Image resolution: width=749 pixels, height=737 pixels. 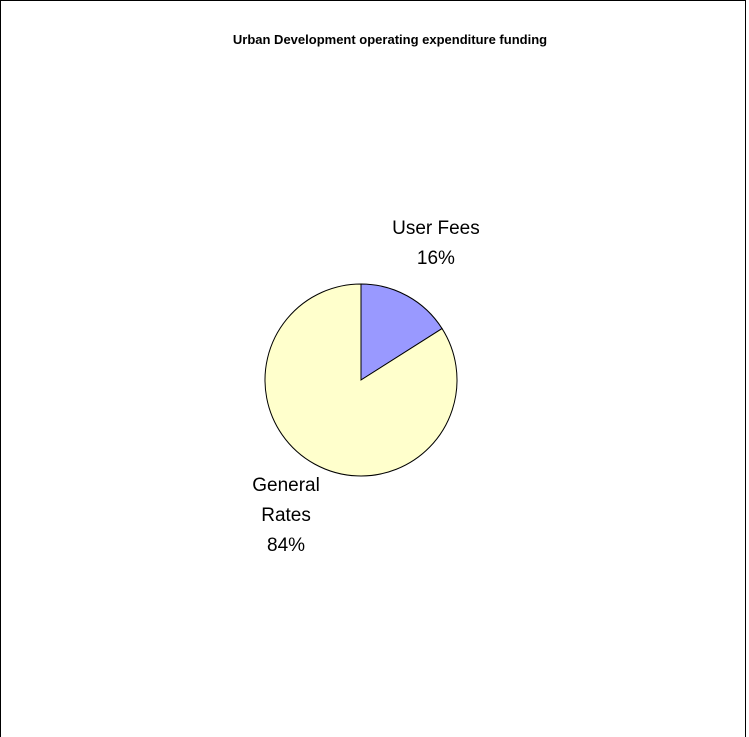 I want to click on value-label: 84%, so click(x=286, y=546).